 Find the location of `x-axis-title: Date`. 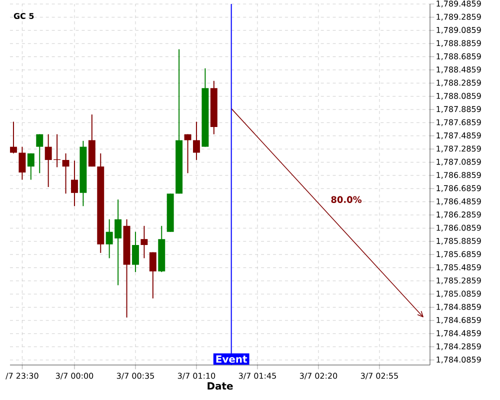

x-axis-title: Date is located at coordinates (220, 386).